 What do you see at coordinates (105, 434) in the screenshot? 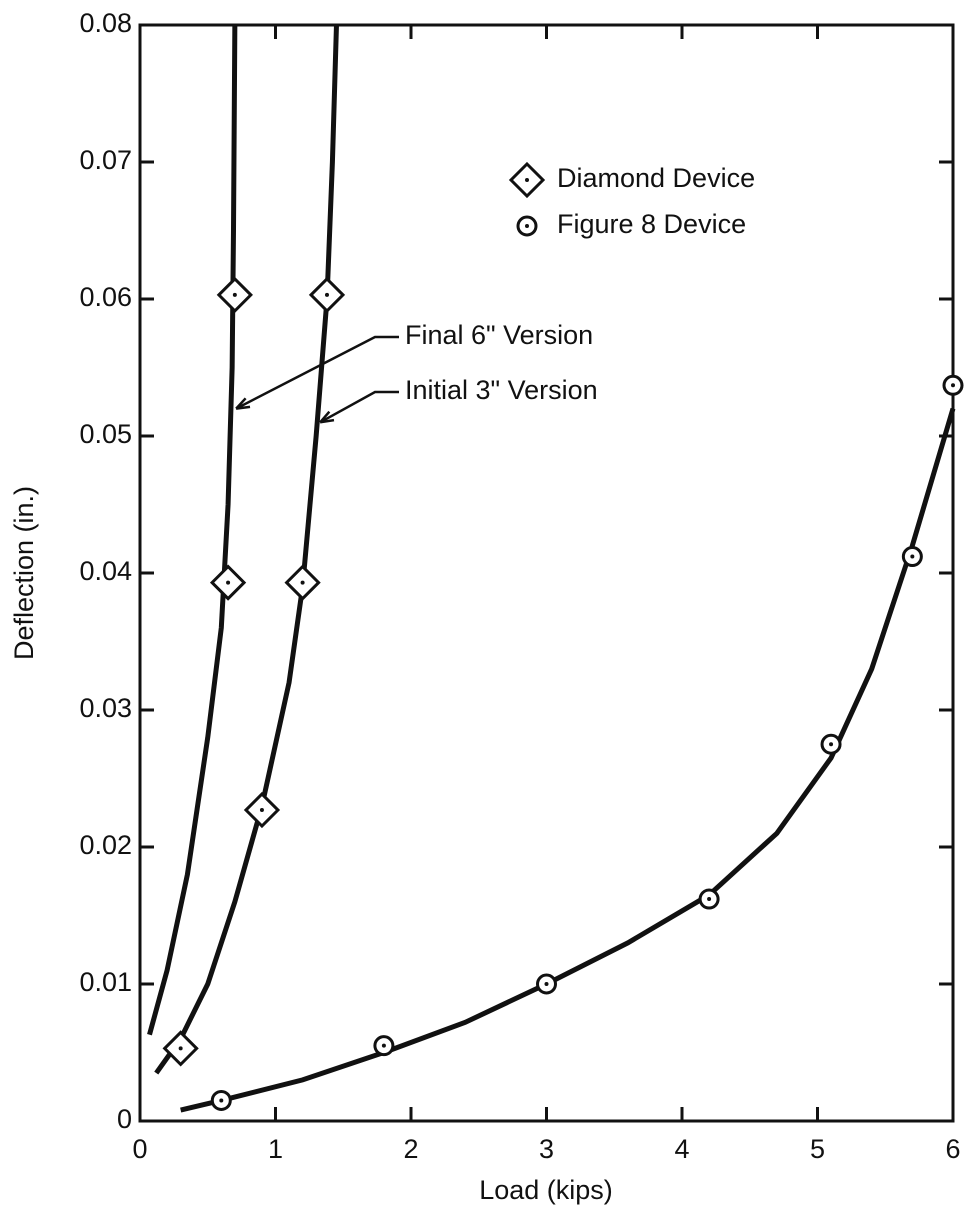
I see `y-tick-label: 0.05` at bounding box center [105, 434].